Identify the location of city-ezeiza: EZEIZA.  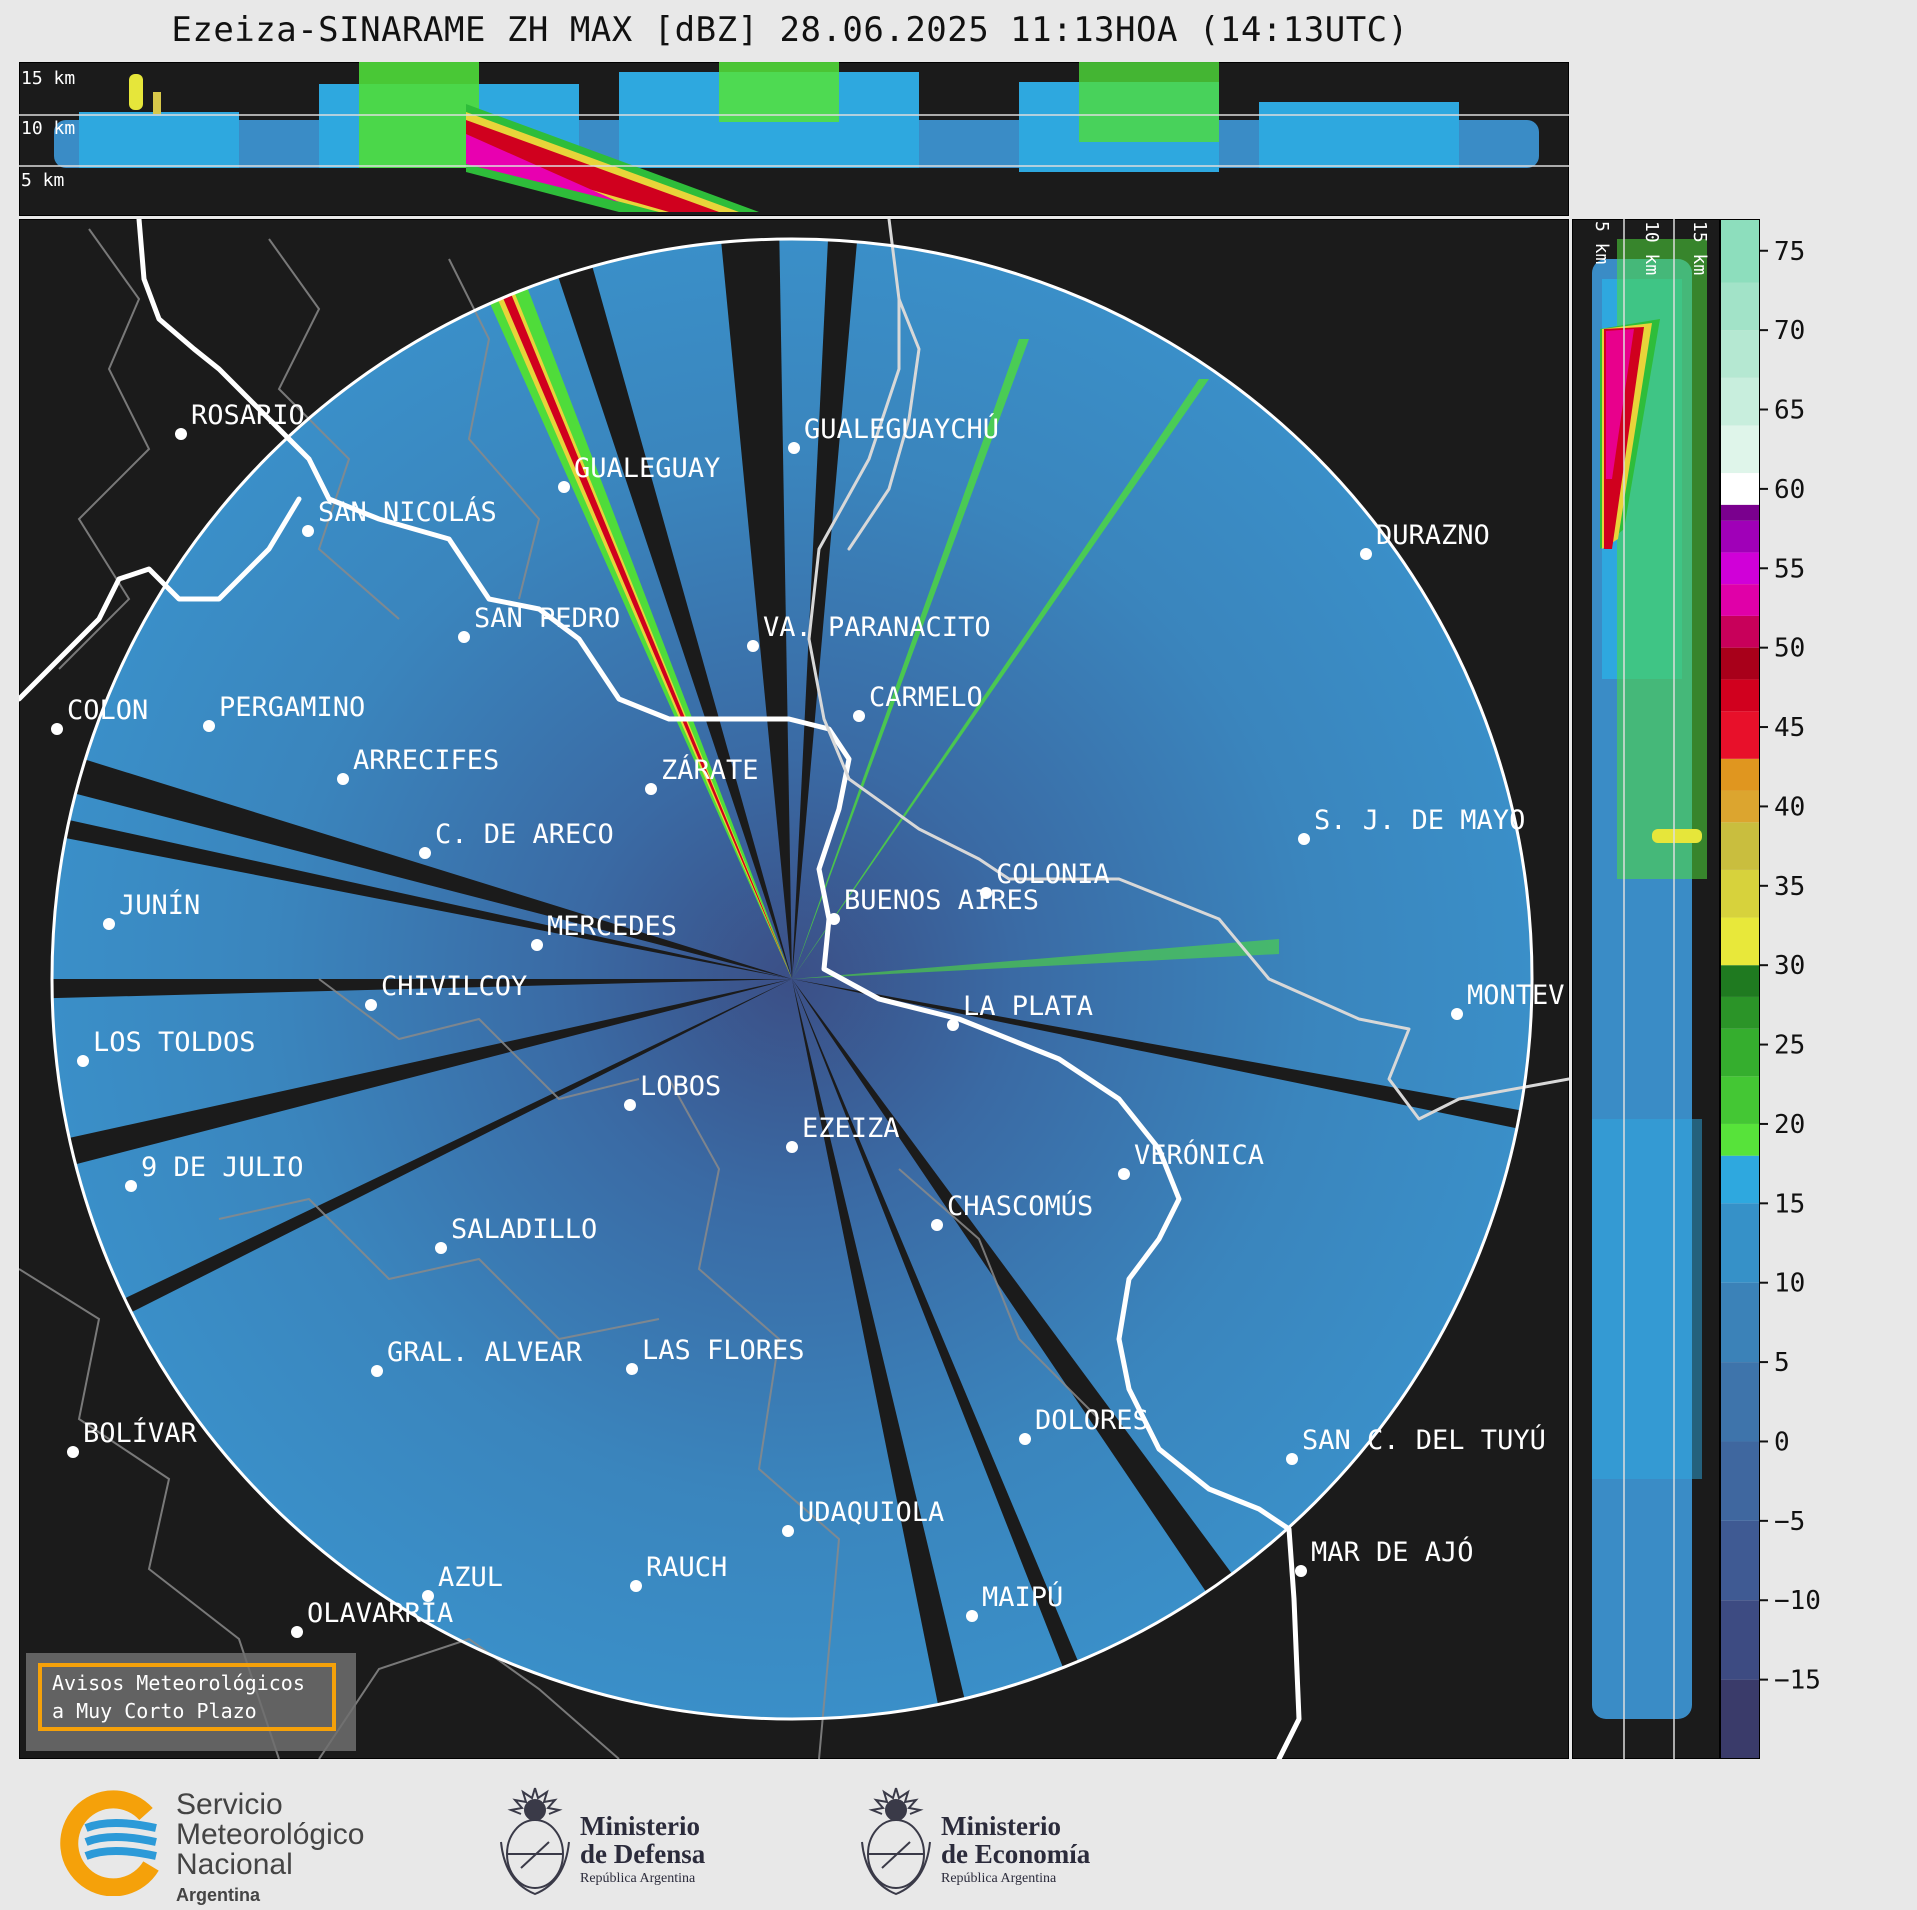
(843, 1133).